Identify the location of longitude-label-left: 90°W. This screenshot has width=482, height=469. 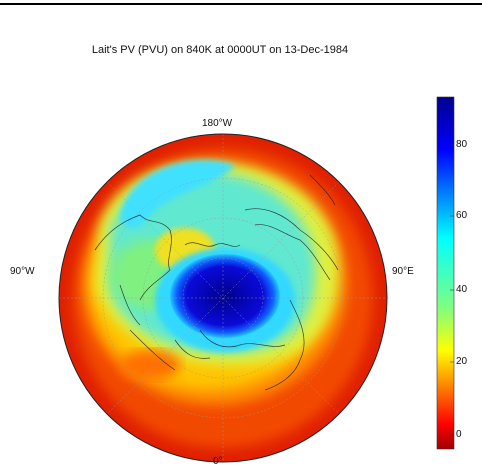
(22, 271).